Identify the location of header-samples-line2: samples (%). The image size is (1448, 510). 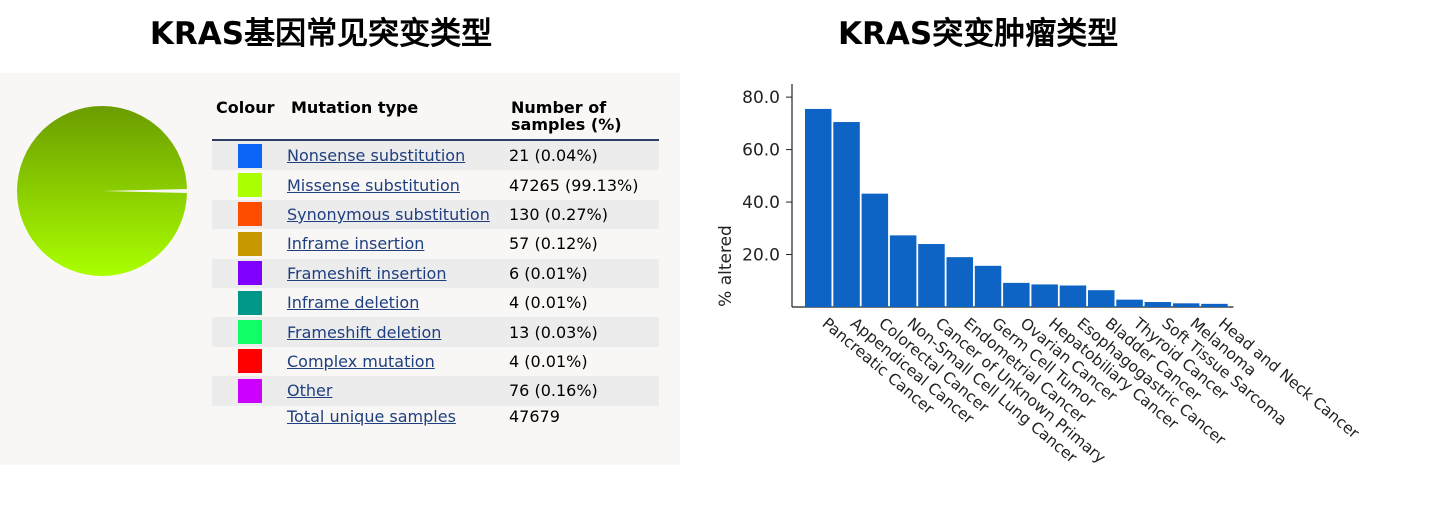
(566, 124).